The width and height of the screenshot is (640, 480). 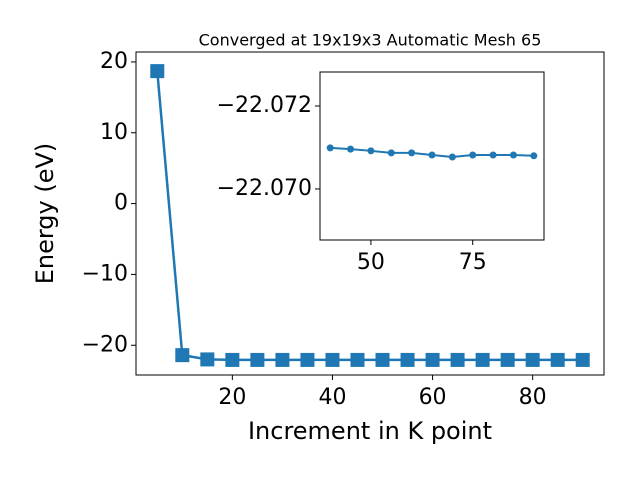 I want to click on x-tick-label: 75, so click(x=473, y=262).